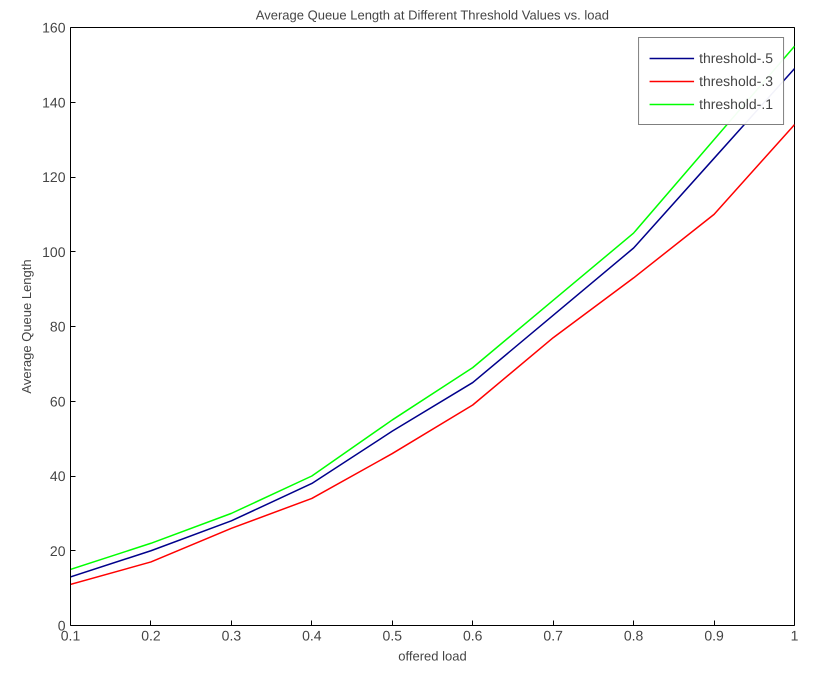  Describe the element at coordinates (58, 326) in the screenshot. I see `y-tick-label: 80` at that location.